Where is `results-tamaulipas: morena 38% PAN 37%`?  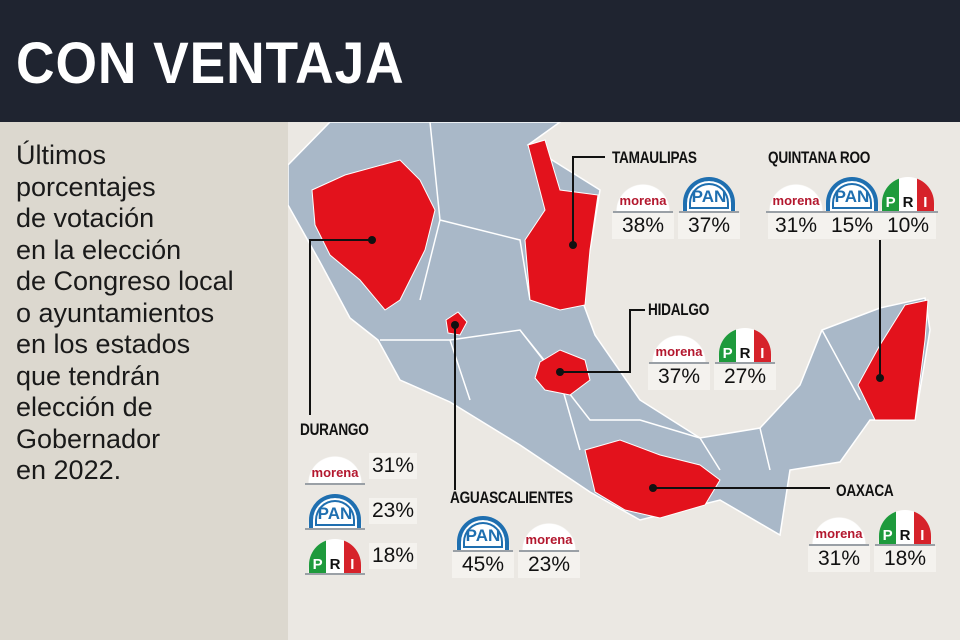
results-tamaulipas: morena 38% PAN 37% is located at coordinates (676, 207).